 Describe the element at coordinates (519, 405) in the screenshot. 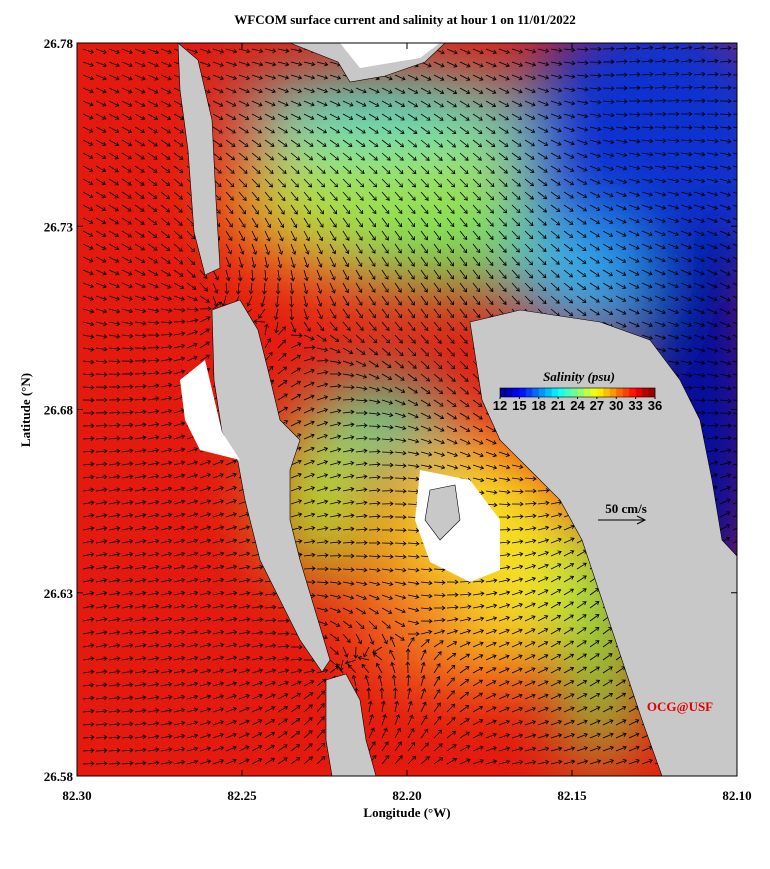

I see `colorbar-tick-label: 15` at that location.